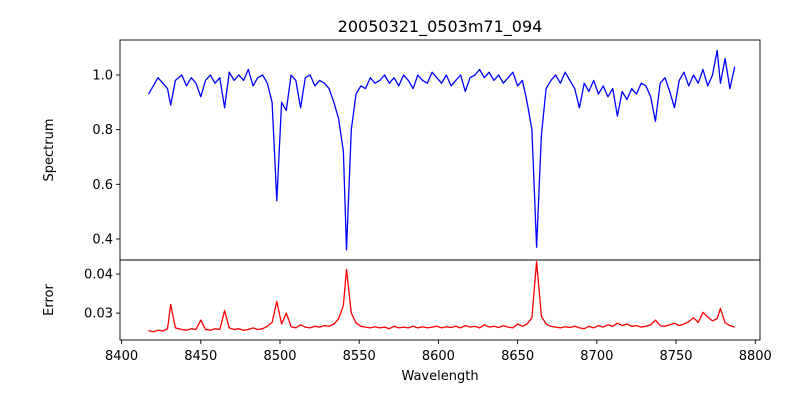 The width and height of the screenshot is (800, 404). Describe the element at coordinates (675, 356) in the screenshot. I see `x-tick-label: 8750` at that location.